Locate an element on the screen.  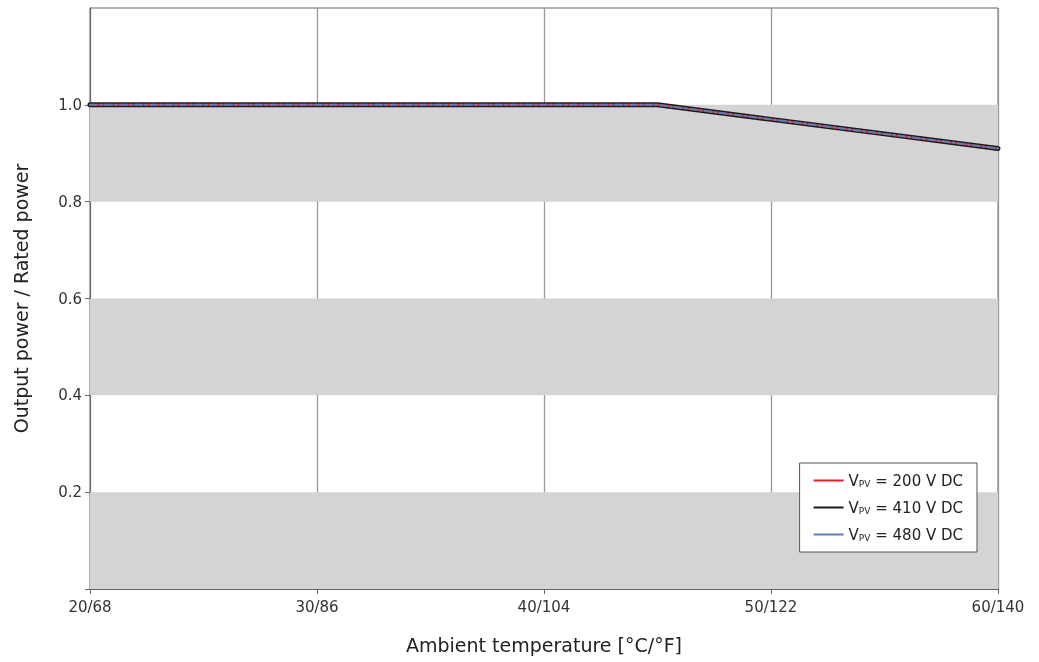
y-axis-title: Output power / Rated power is located at coordinates (20, 298).